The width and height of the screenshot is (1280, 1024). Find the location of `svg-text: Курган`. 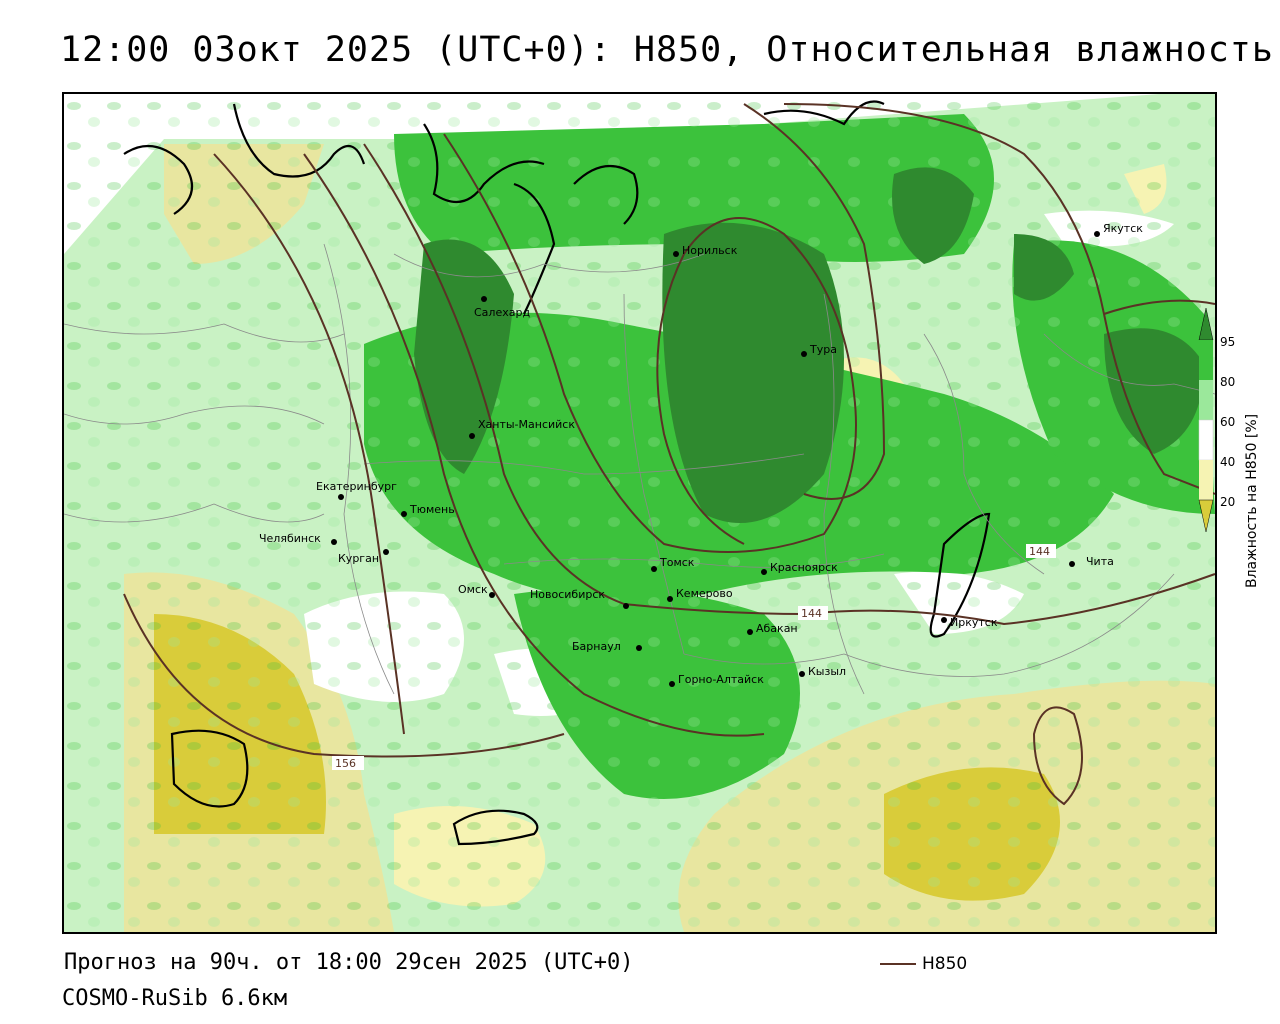

svg-text: Курган is located at coordinates (358, 558).